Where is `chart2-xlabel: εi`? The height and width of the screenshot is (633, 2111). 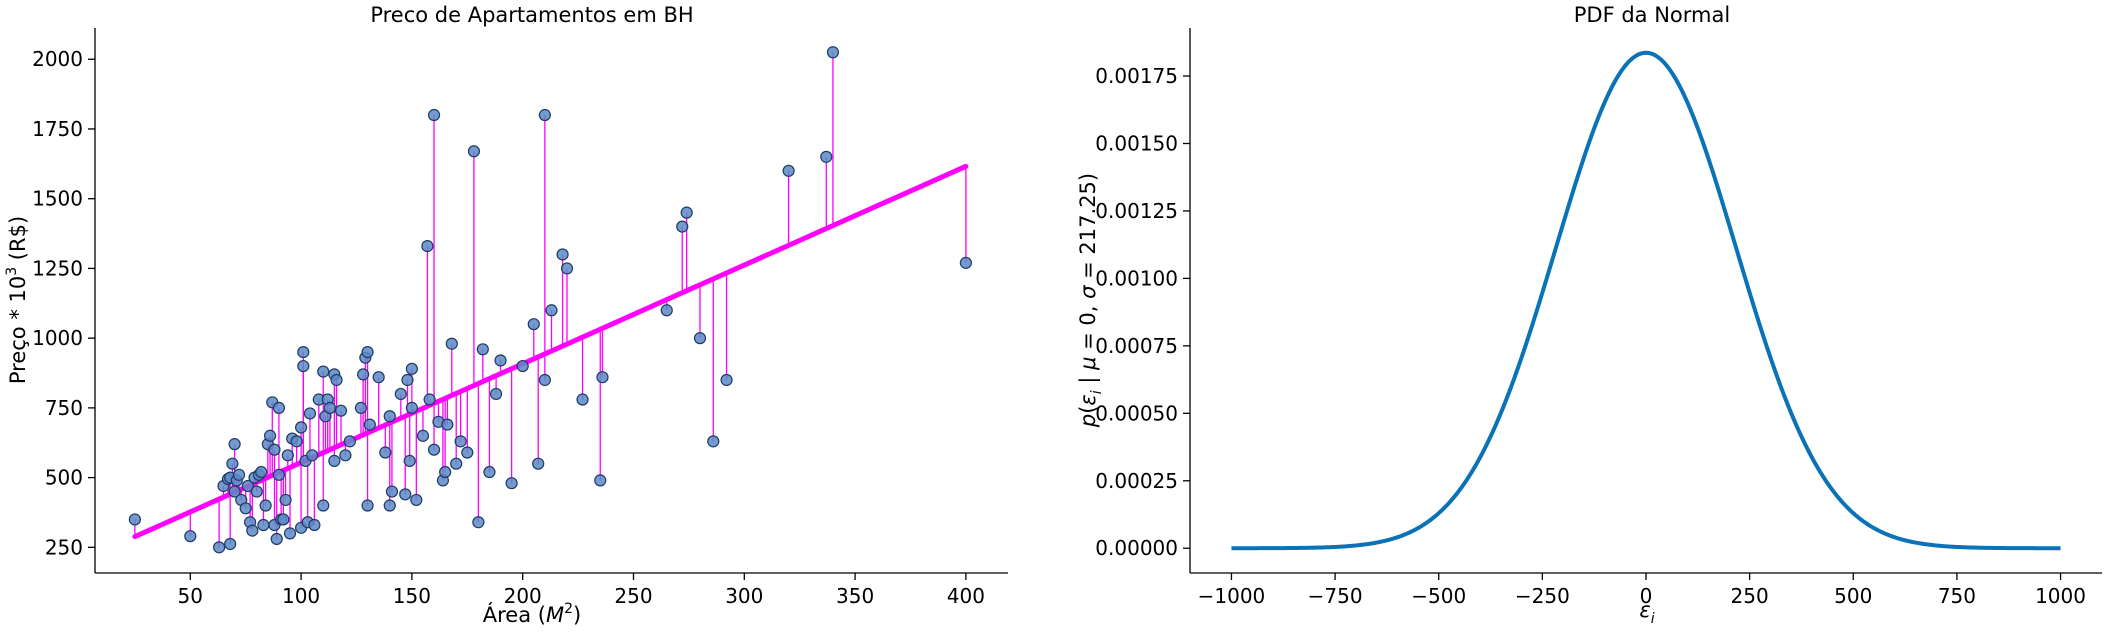
chart2-xlabel: εi is located at coordinates (1646, 612).